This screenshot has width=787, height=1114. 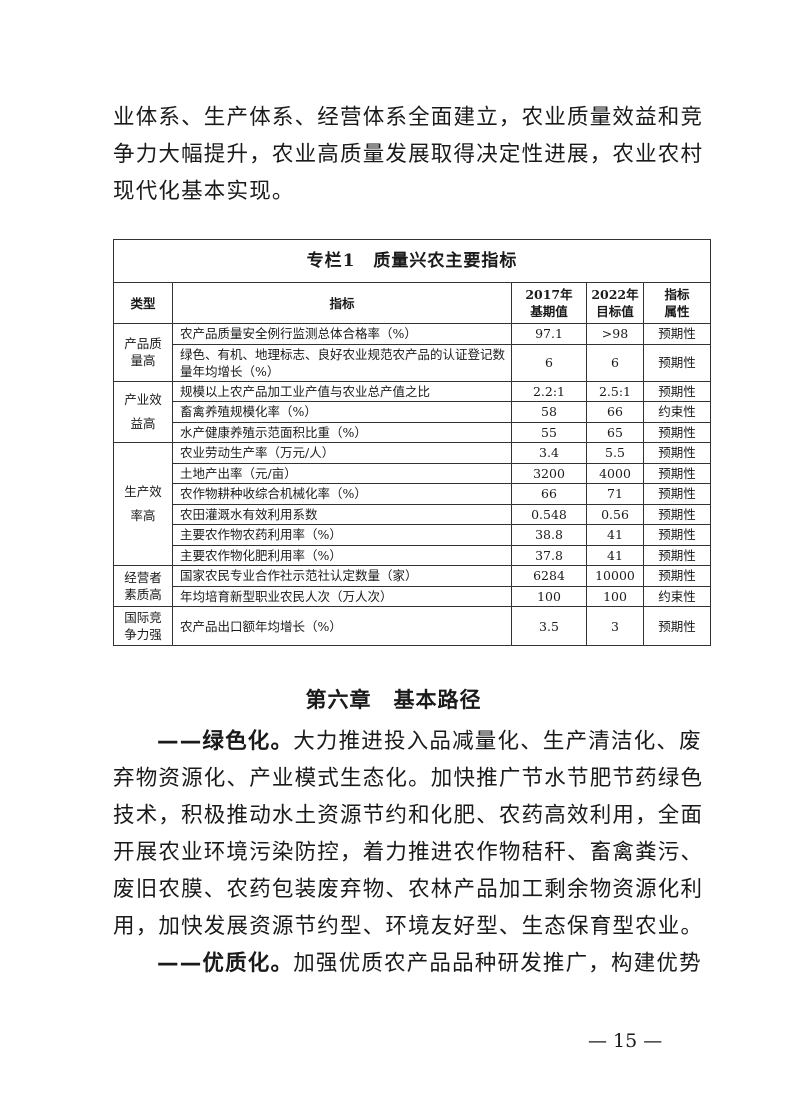 I want to click on target-value-cell: >98, so click(x=615, y=334).